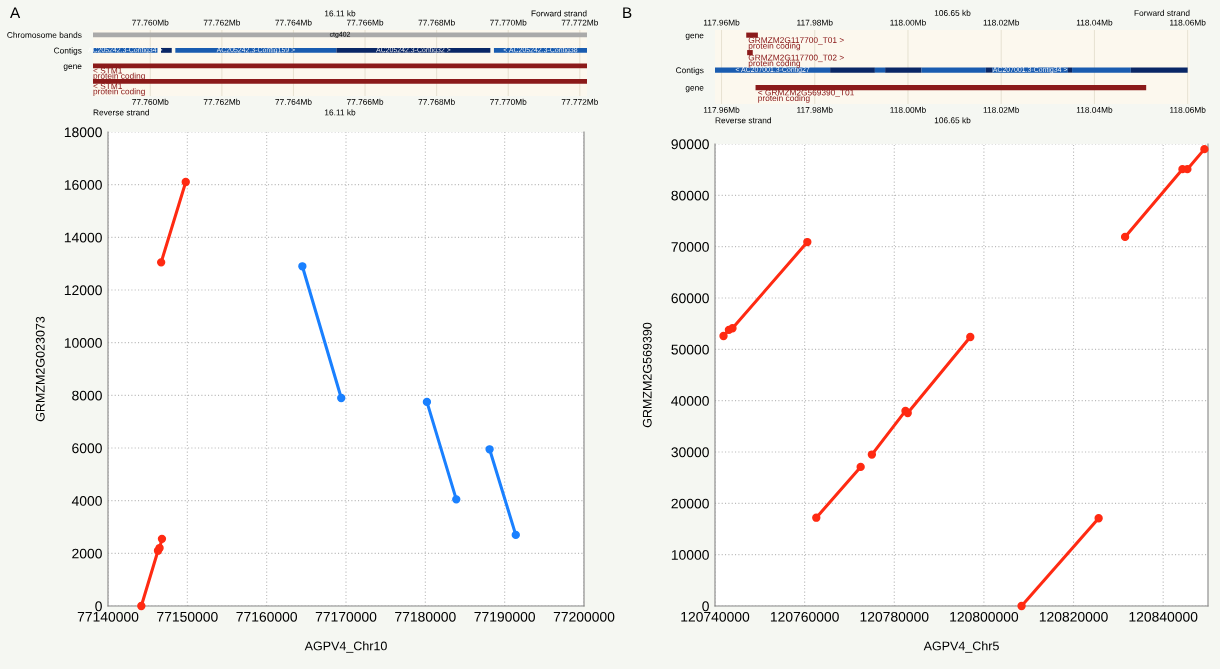  What do you see at coordinates (222, 22) in the screenshot?
I see `x-tick-label: 77.762Mb` at bounding box center [222, 22].